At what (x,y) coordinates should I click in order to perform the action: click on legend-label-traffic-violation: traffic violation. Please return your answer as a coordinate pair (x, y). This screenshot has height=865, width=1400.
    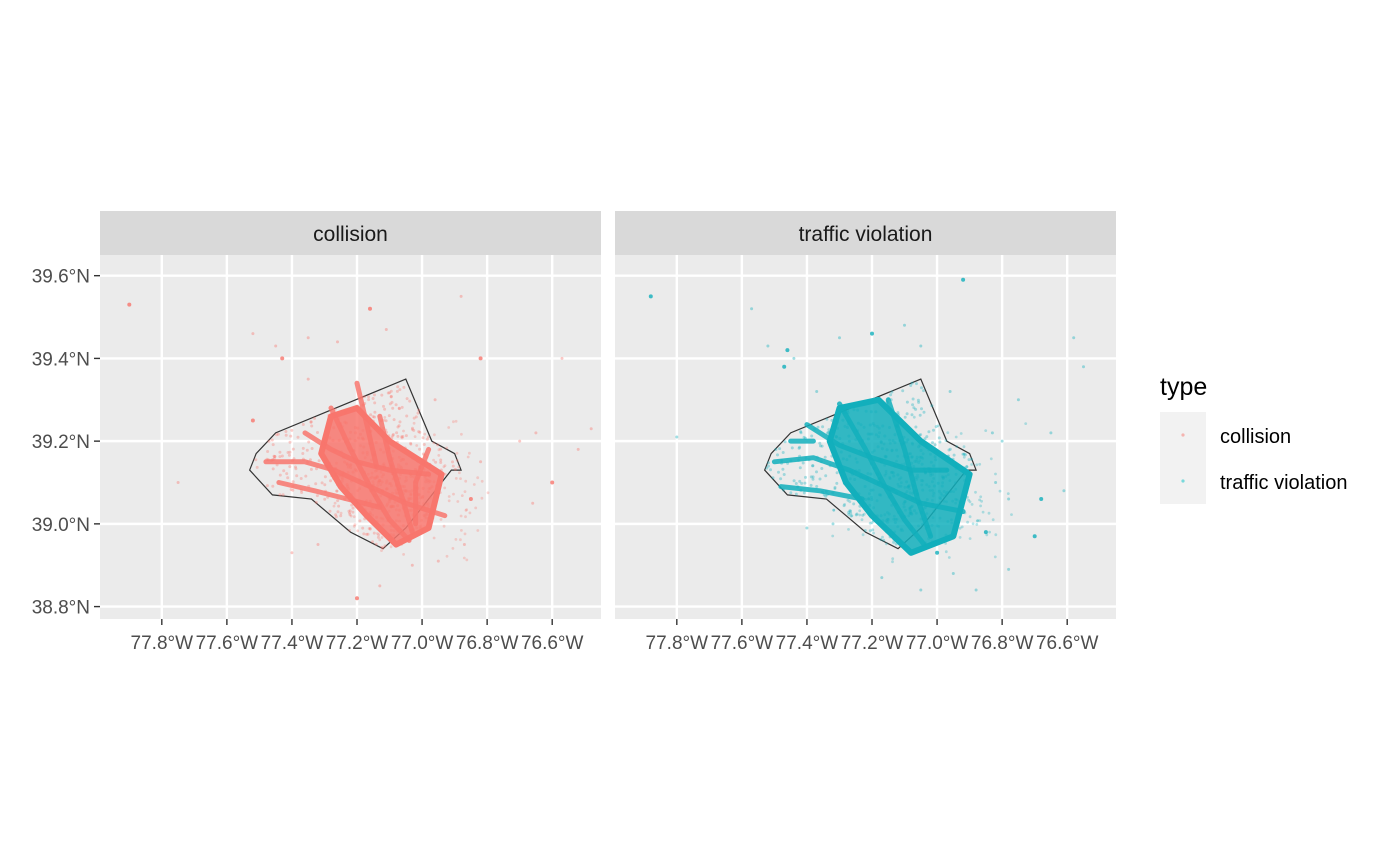
    Looking at the image, I should click on (1283, 483).